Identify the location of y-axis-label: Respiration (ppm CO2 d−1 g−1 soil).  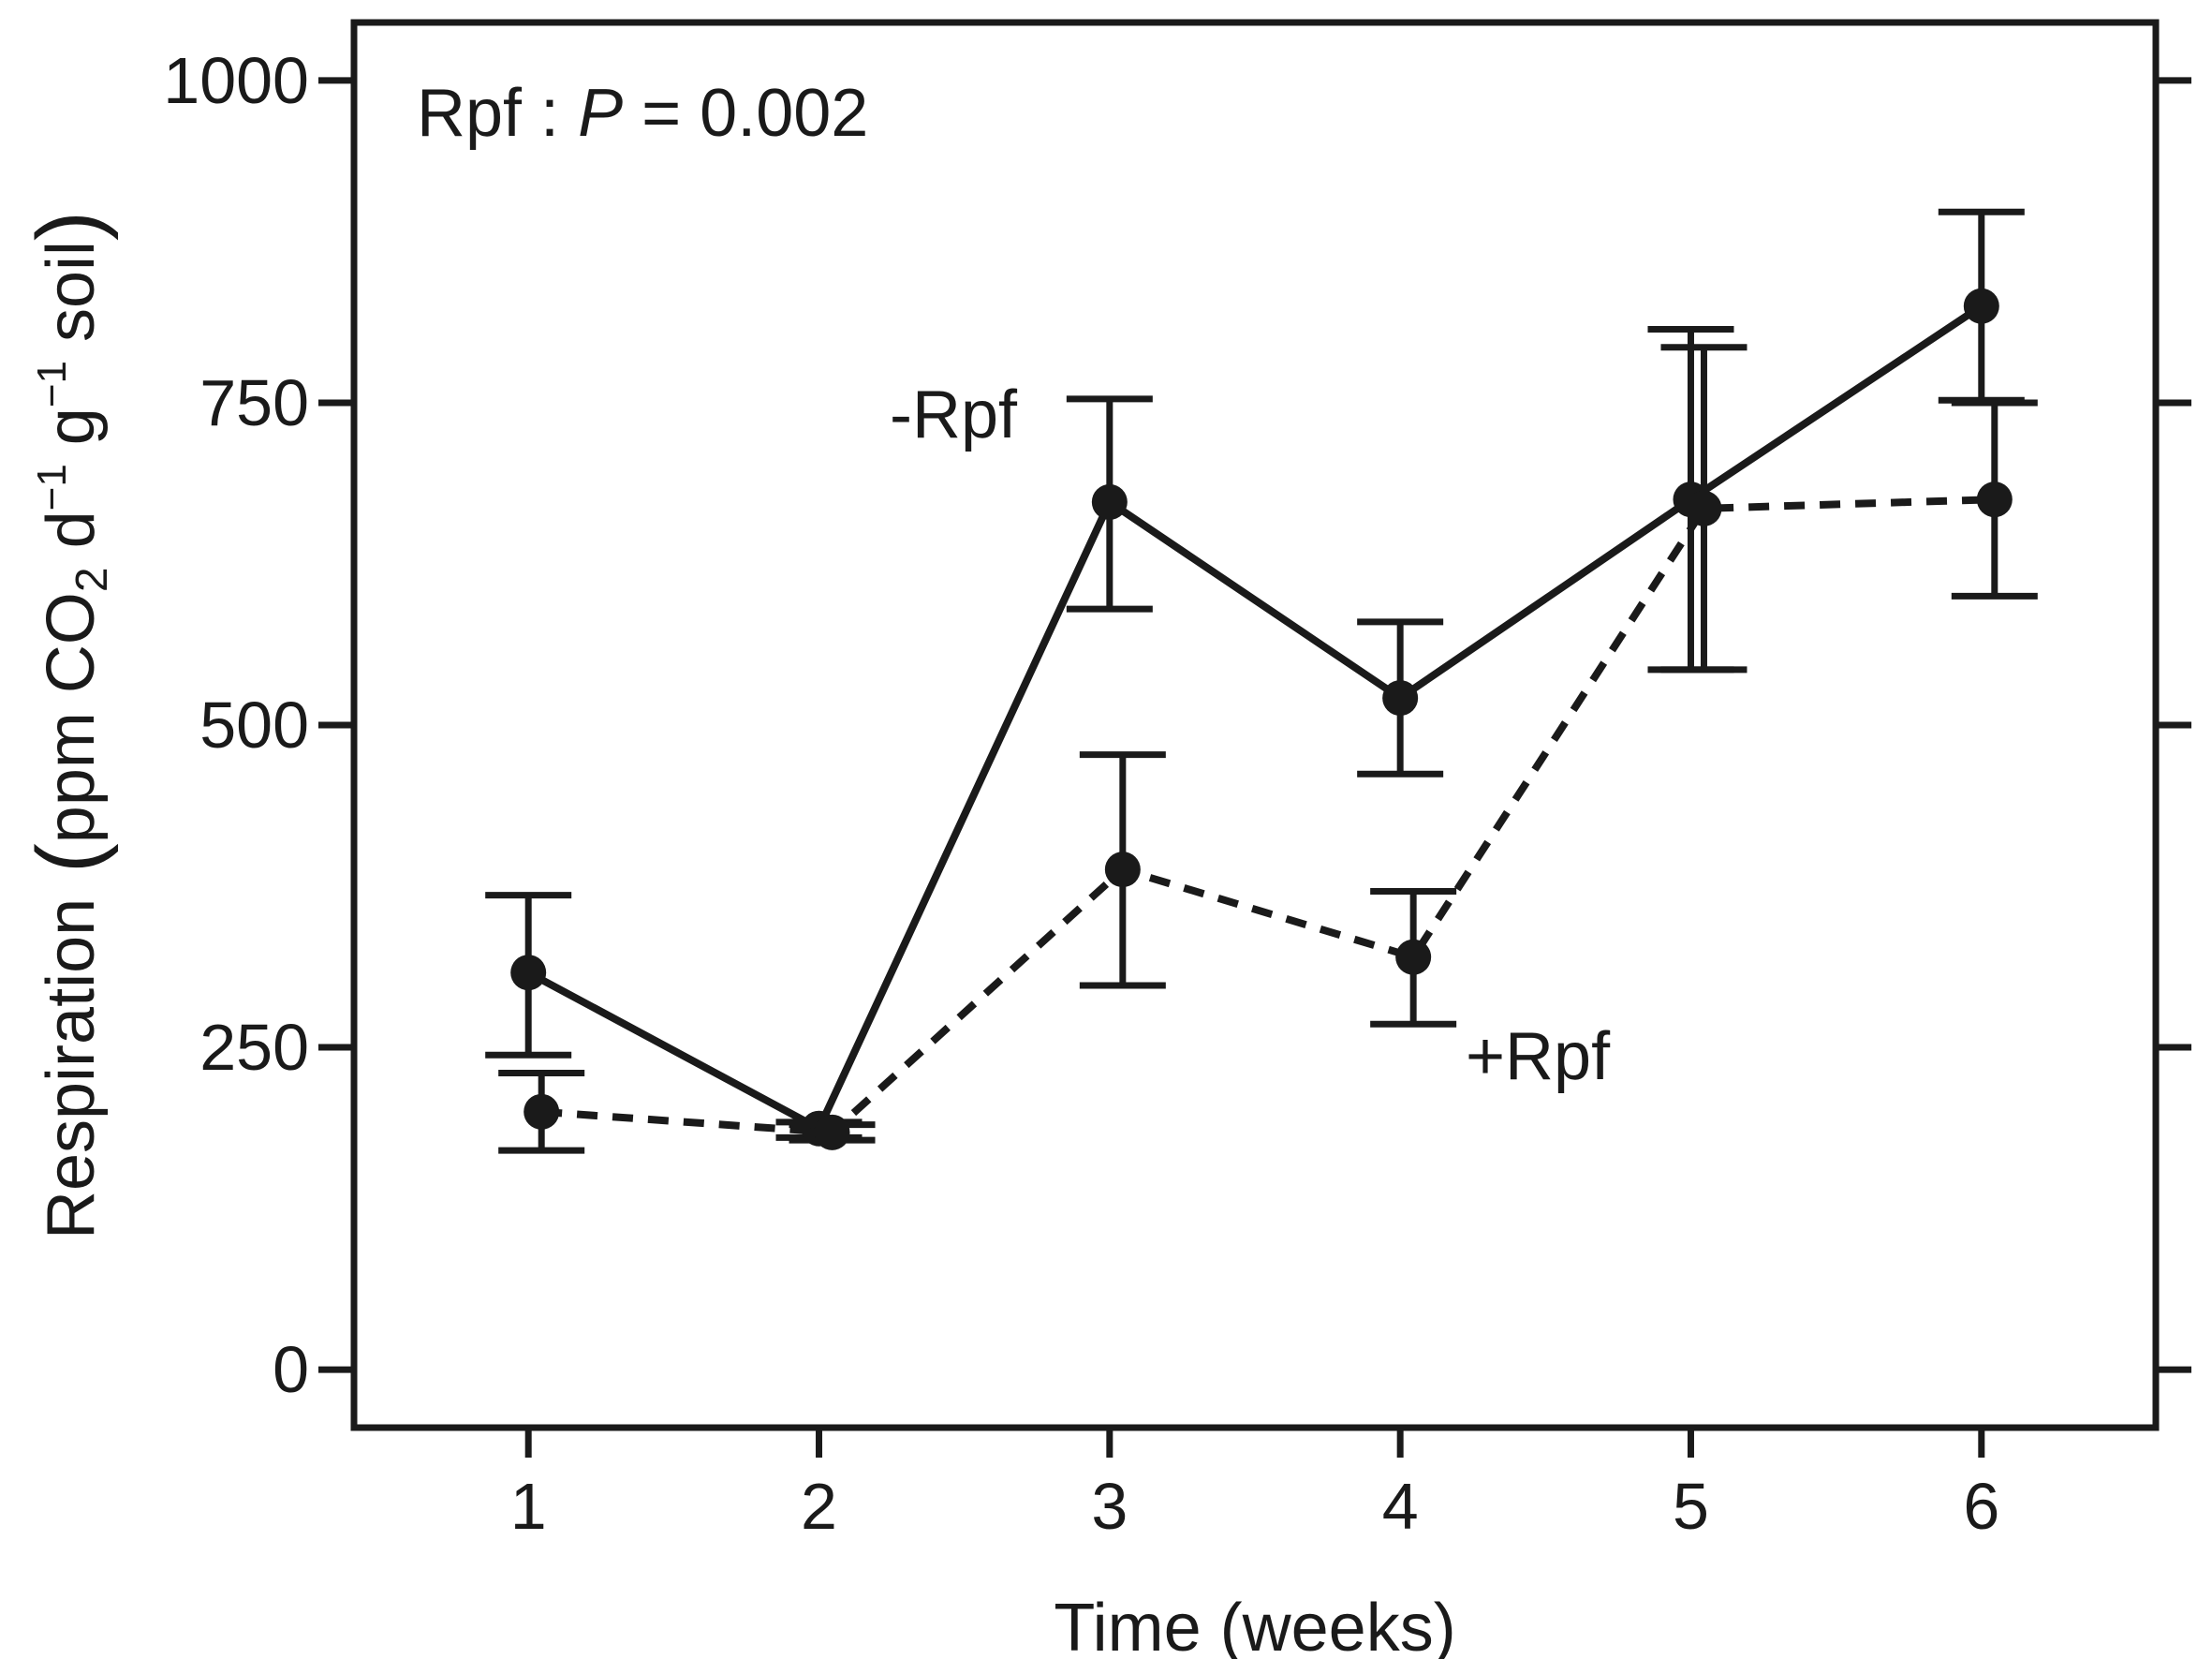
(69, 725).